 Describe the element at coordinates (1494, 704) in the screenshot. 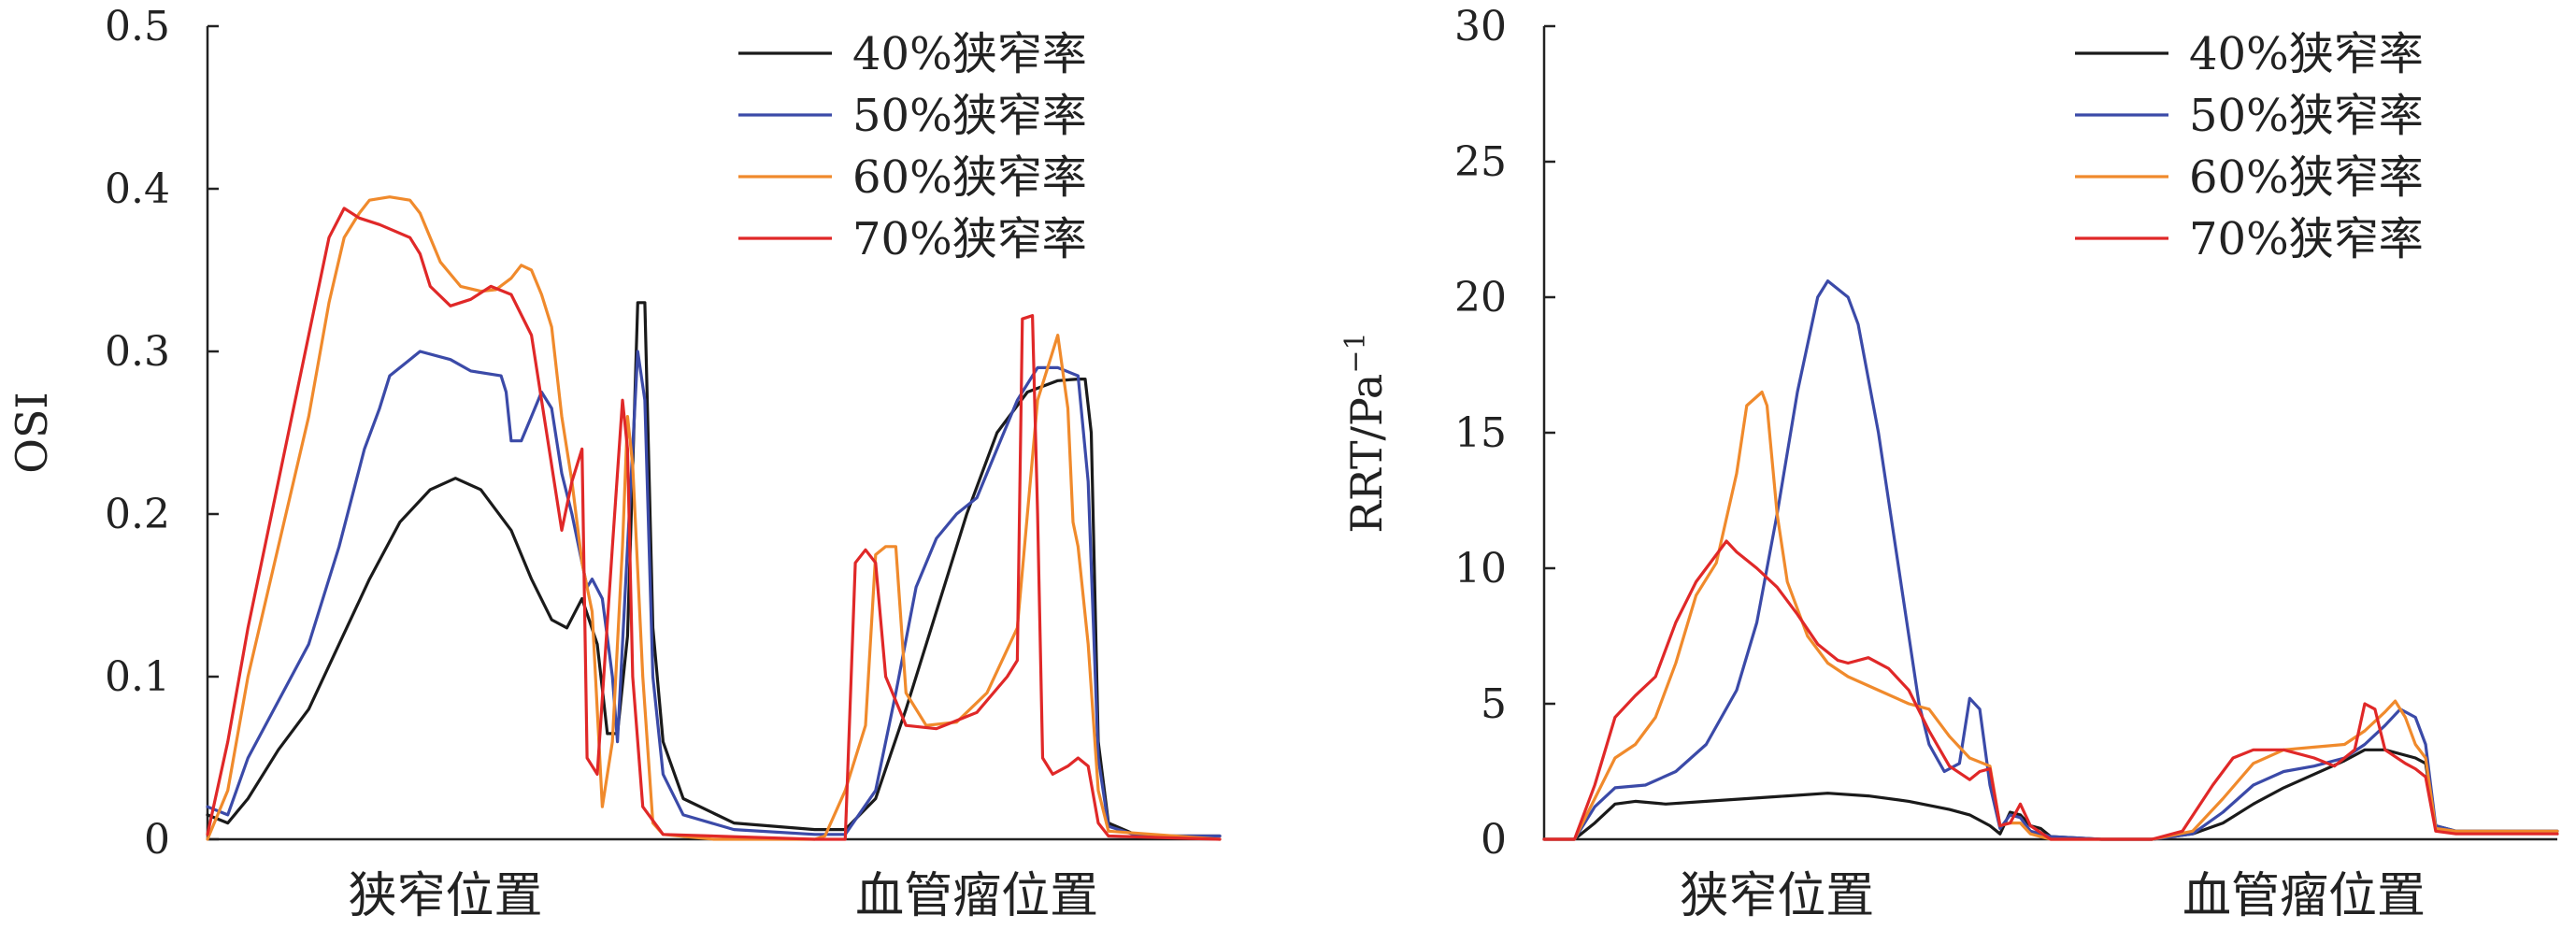

I see `y-tick-label: 5` at that location.